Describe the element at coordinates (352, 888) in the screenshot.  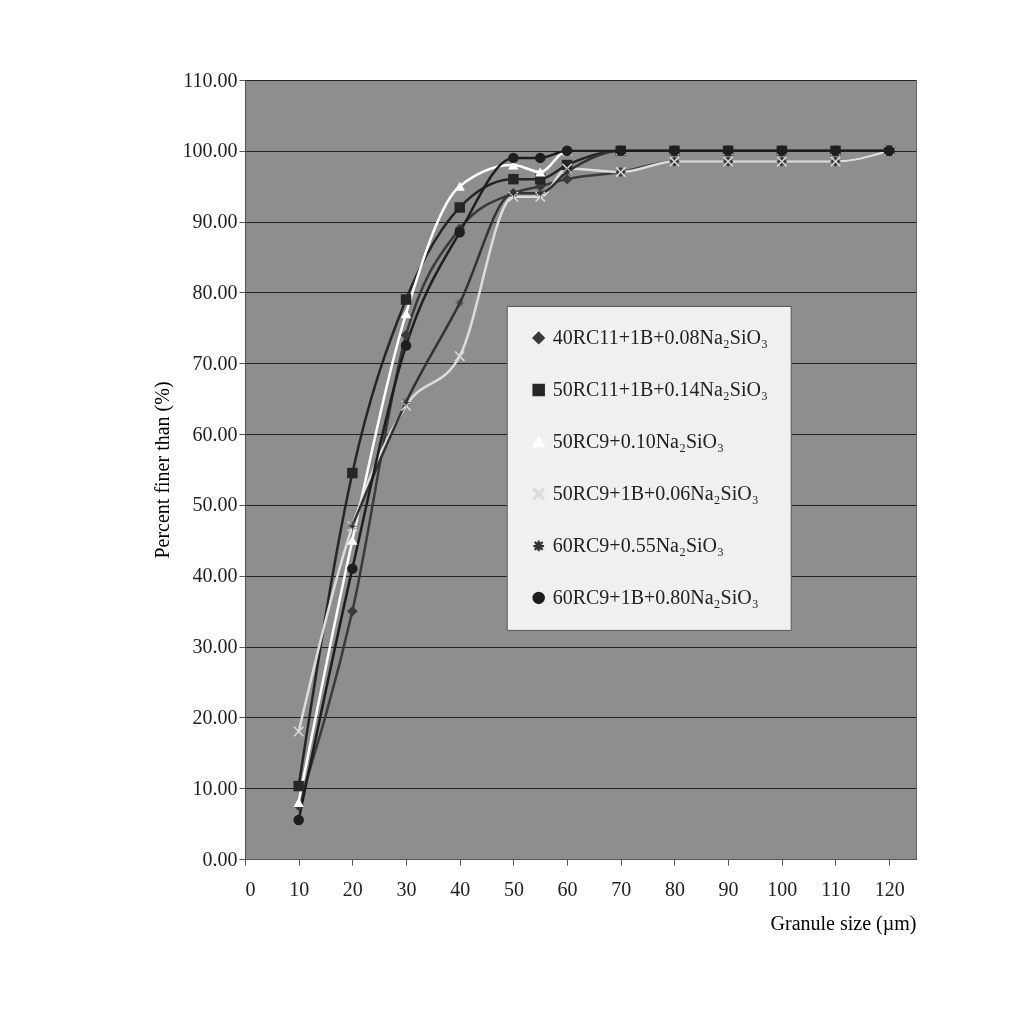
I see `x-tick-label: 20` at that location.